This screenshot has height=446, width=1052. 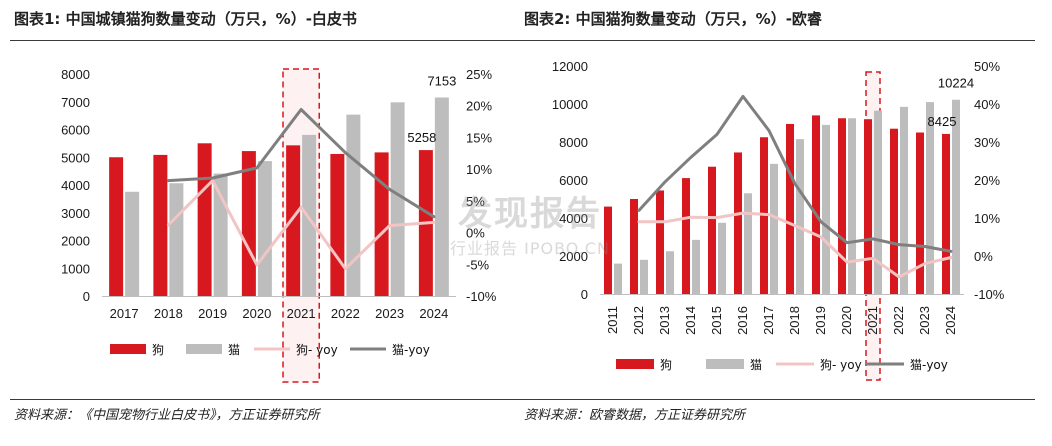 I want to click on data-label: 8425, so click(x=942, y=121).